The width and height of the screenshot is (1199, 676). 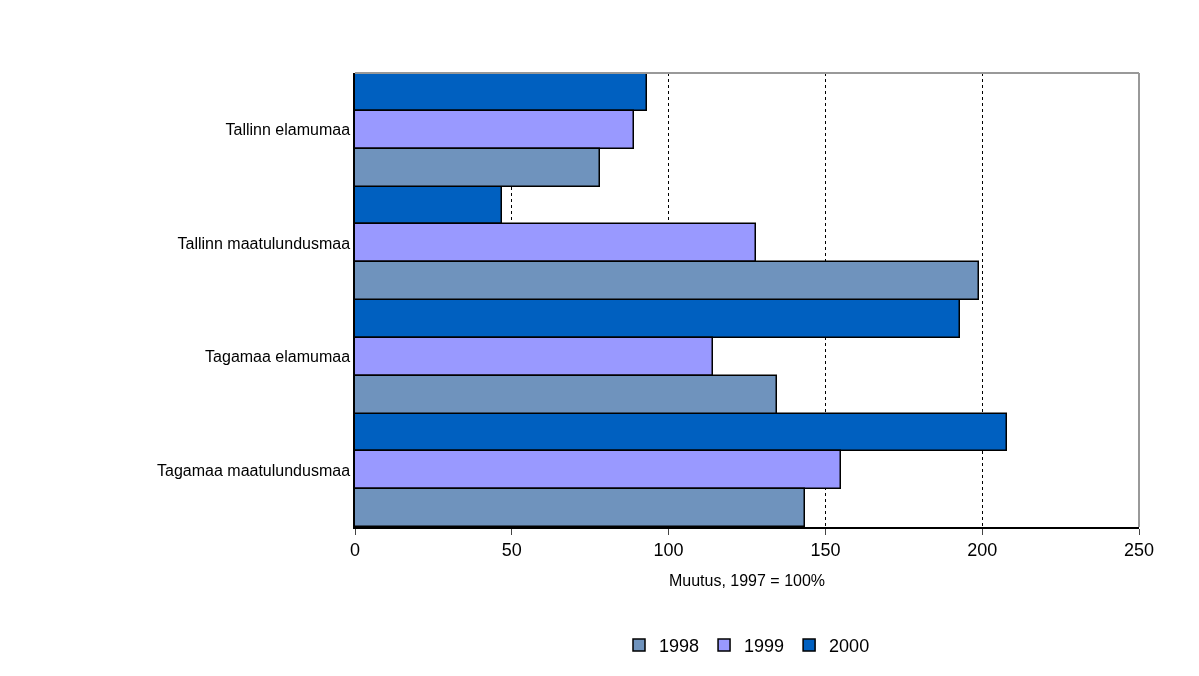 I want to click on x-tick-label: 0, so click(x=355, y=550).